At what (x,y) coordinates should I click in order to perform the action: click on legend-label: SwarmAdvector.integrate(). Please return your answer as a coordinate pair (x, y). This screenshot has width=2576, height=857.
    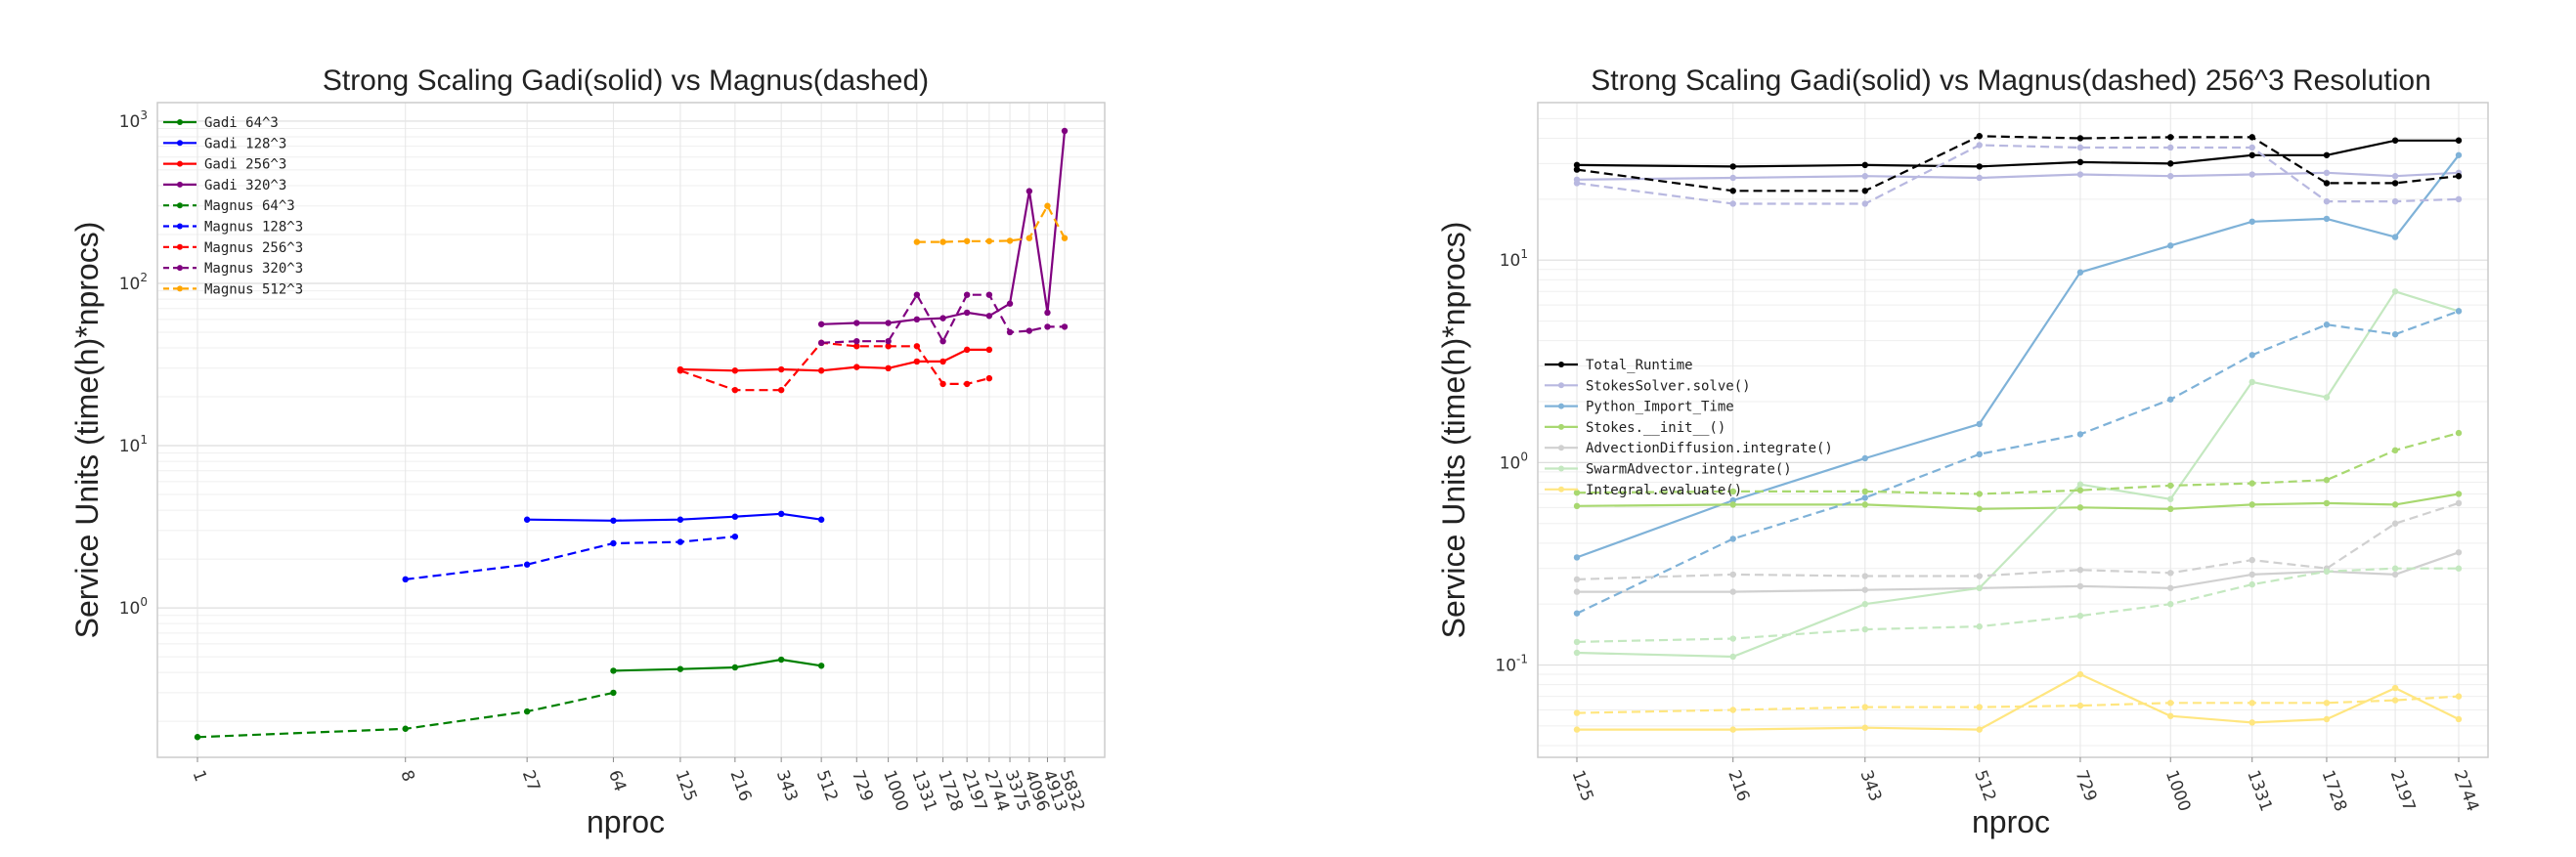
    Looking at the image, I should click on (1689, 470).